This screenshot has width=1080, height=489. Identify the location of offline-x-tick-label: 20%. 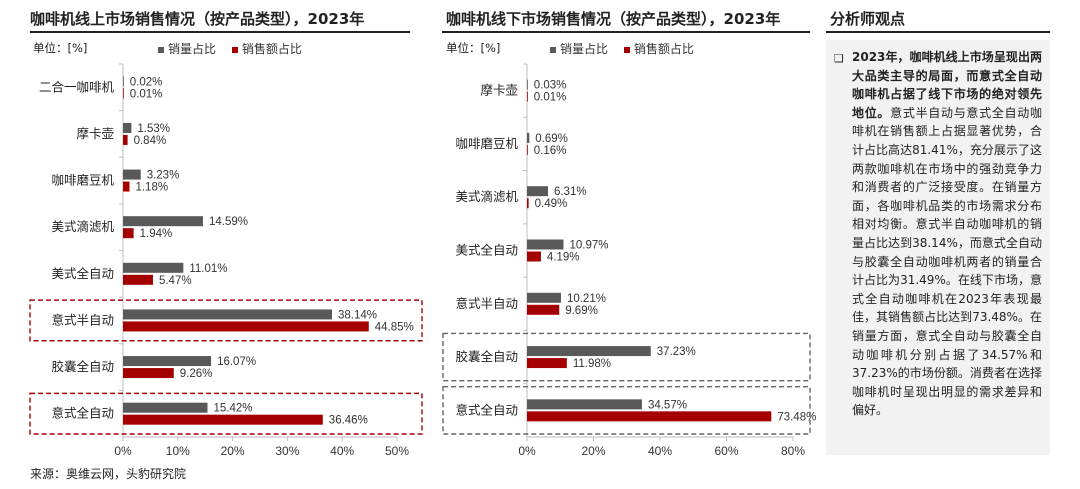
(593, 451).